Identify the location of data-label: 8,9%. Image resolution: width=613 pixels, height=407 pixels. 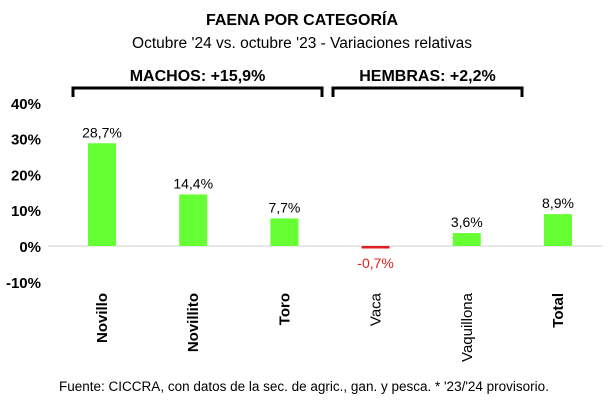
(558, 203).